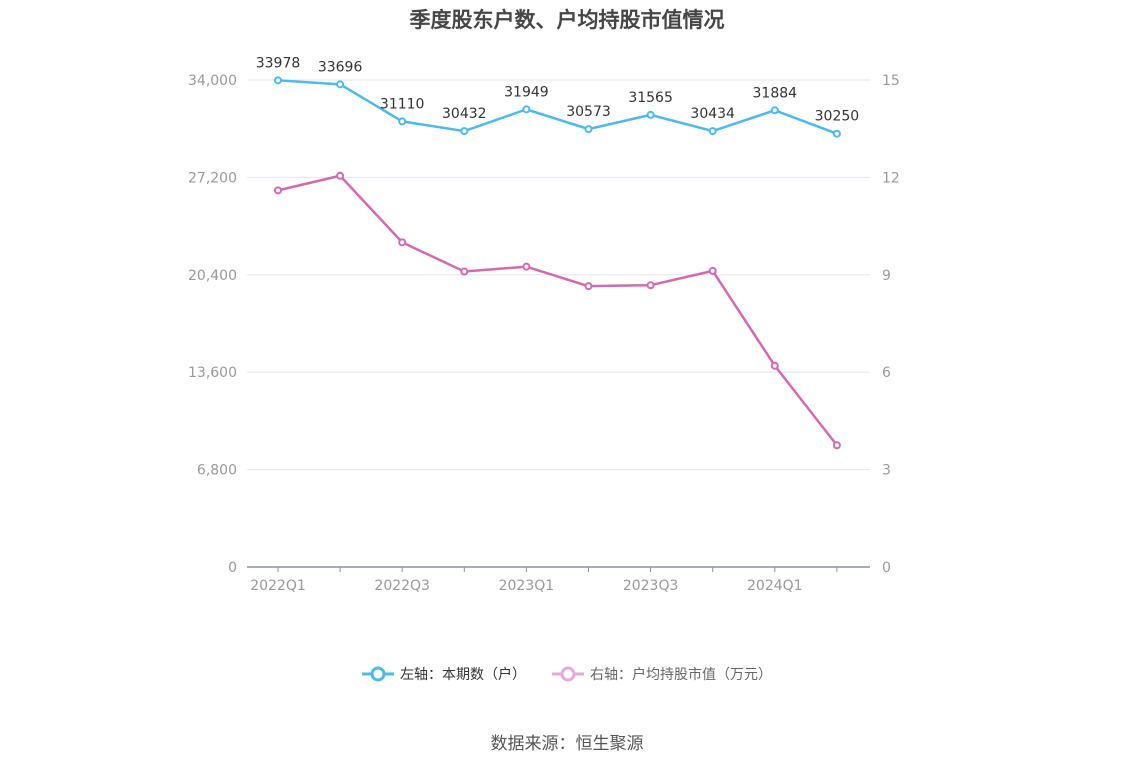 This screenshot has width=1134, height=766. Describe the element at coordinates (651, 586) in the screenshot. I see `x-tick-label: 2023Q3` at that location.